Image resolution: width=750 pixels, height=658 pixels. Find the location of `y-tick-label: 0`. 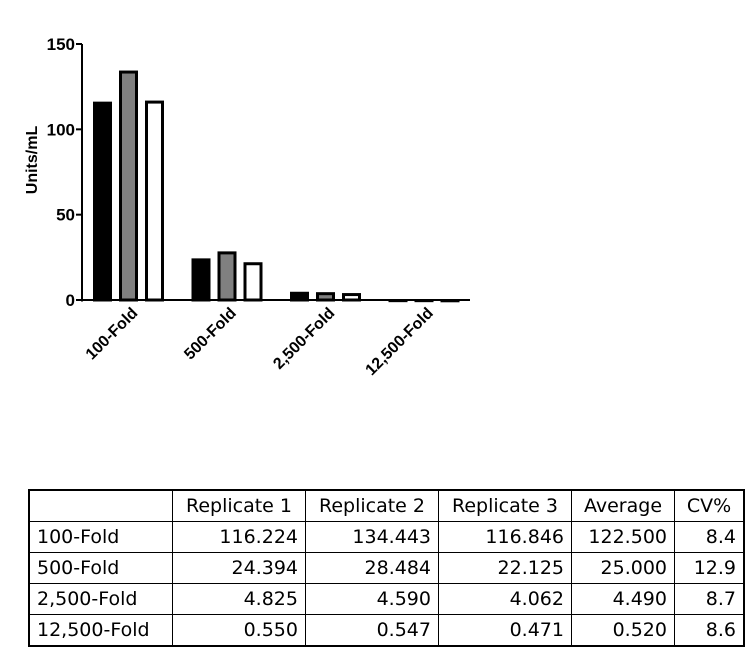

y-tick-label: 0 is located at coordinates (70, 300).